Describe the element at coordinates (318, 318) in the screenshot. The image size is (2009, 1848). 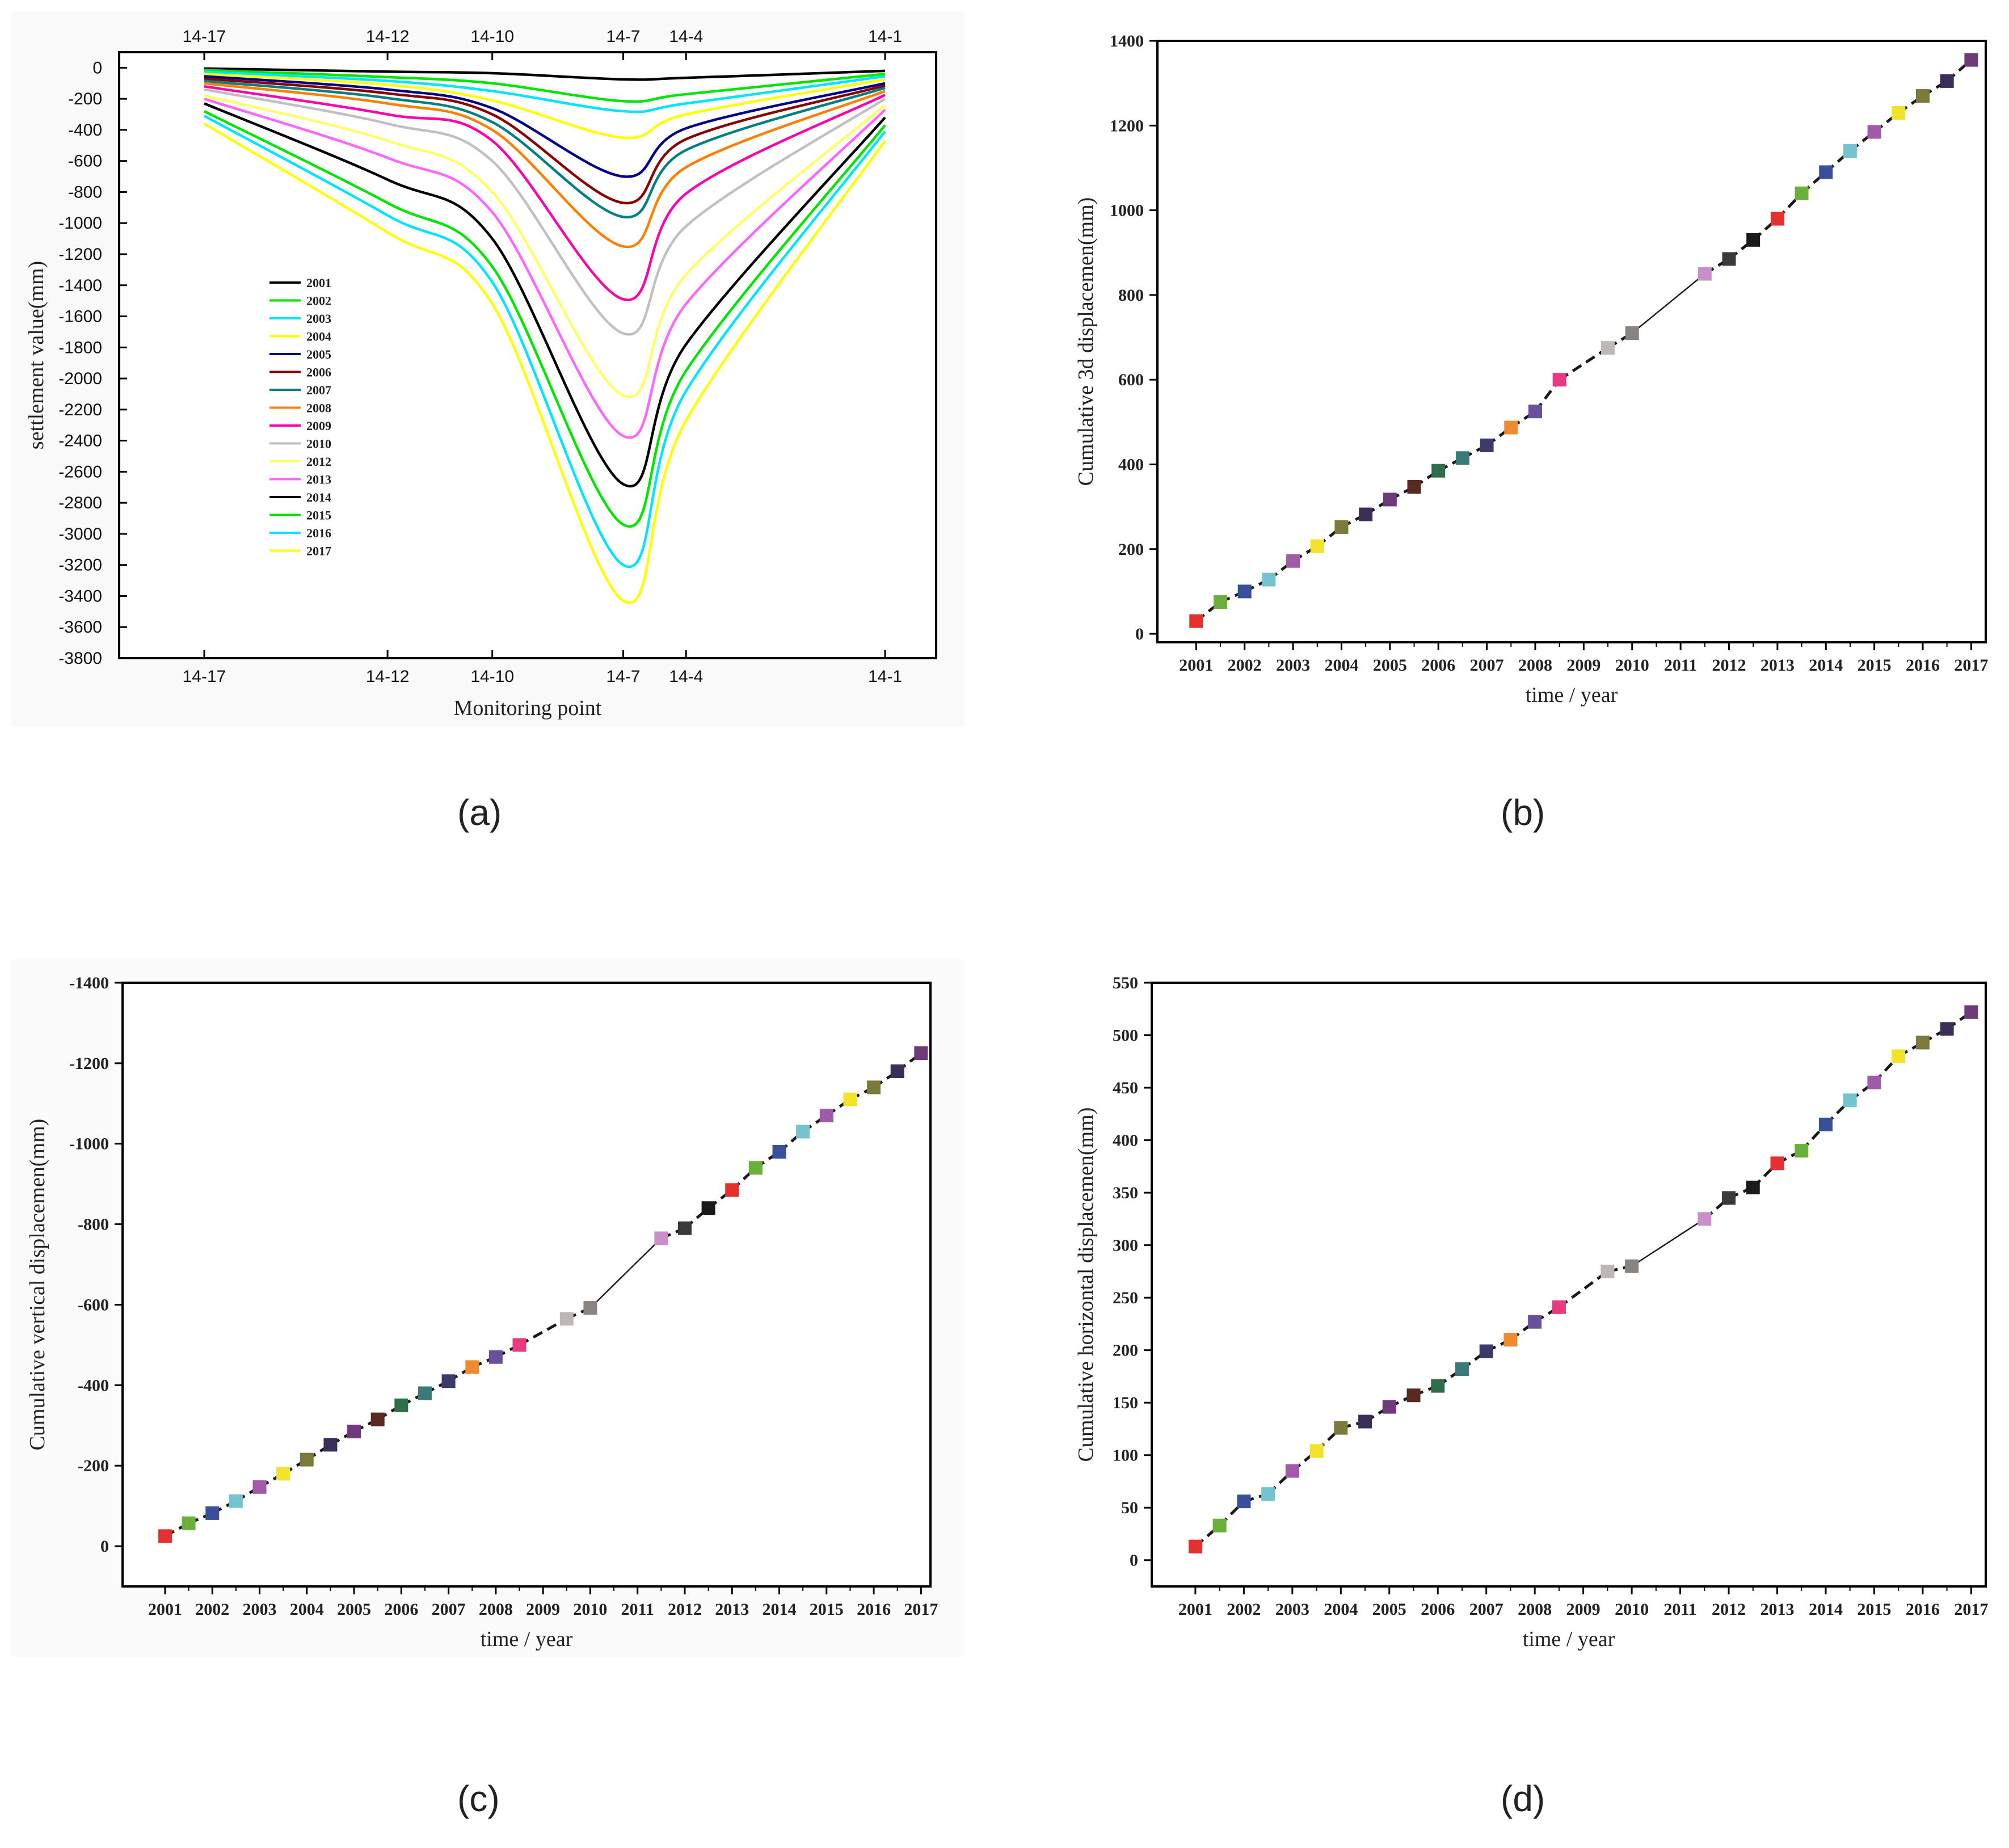
I see `legend-label-2003: 2003` at that location.